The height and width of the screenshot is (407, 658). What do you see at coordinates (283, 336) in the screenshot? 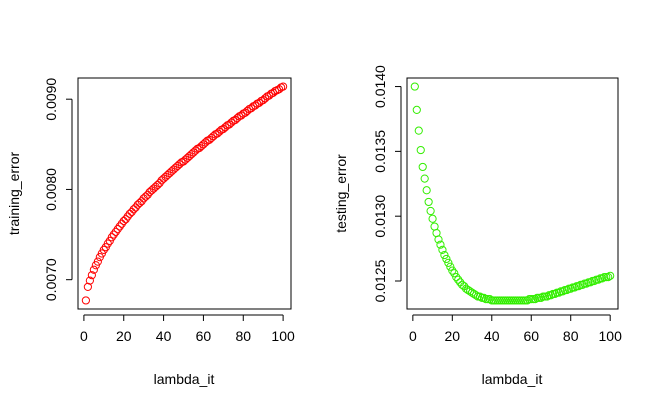
I see `x-tick-label: 100` at bounding box center [283, 336].